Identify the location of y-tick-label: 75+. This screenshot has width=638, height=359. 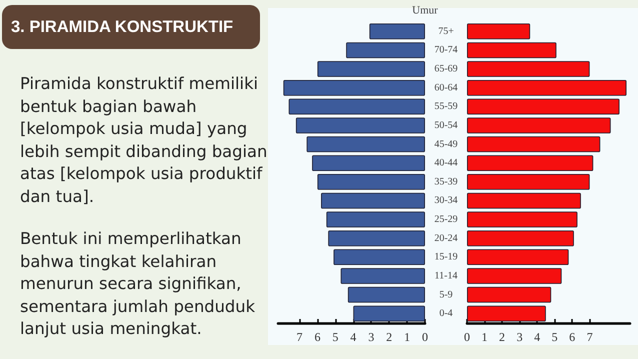
(446, 31).